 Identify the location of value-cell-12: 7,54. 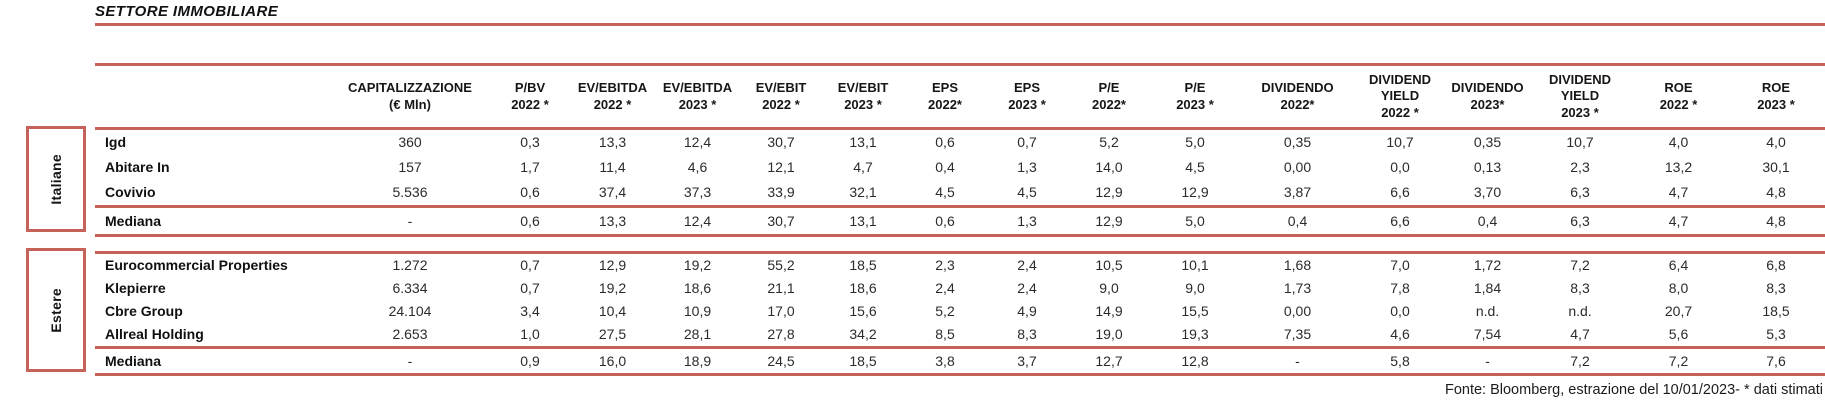
(1487, 334).